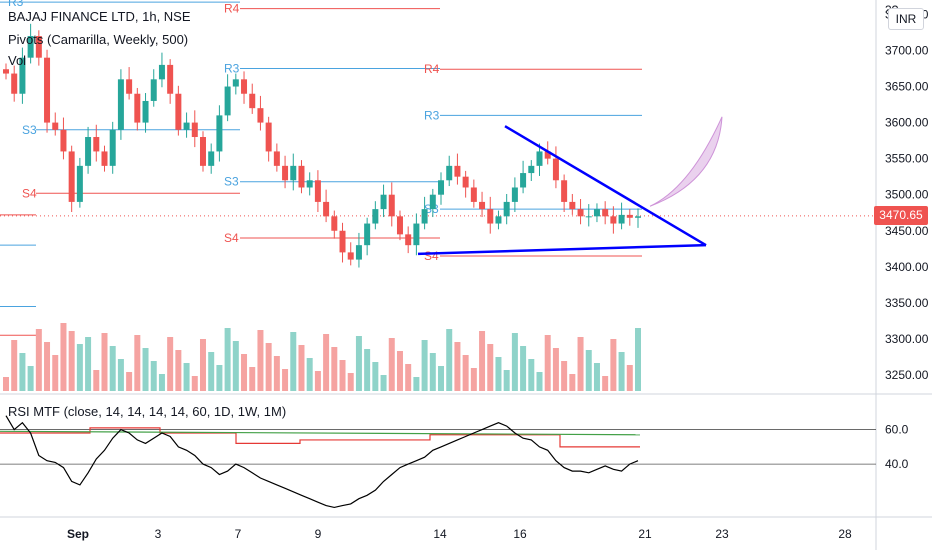 This screenshot has width=932, height=550. I want to click on time-tick-label: 16, so click(520, 534).